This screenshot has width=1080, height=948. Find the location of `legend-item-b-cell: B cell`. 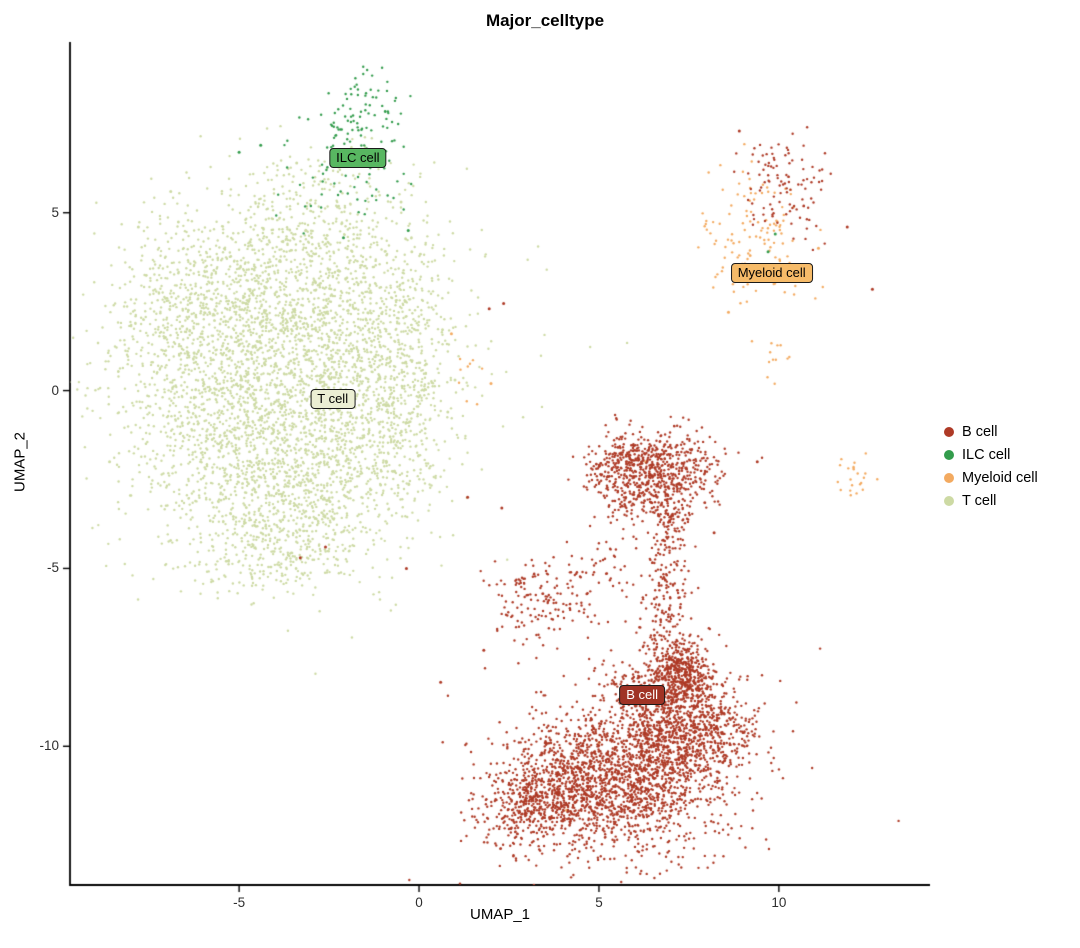

legend-item-b-cell: B cell is located at coordinates (991, 432).